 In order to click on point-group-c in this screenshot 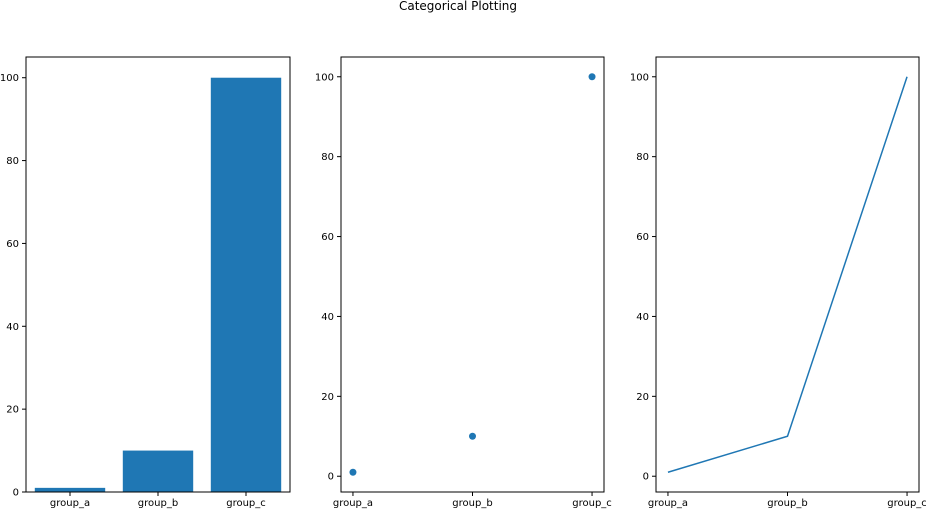, I will do `click(592, 77)`.